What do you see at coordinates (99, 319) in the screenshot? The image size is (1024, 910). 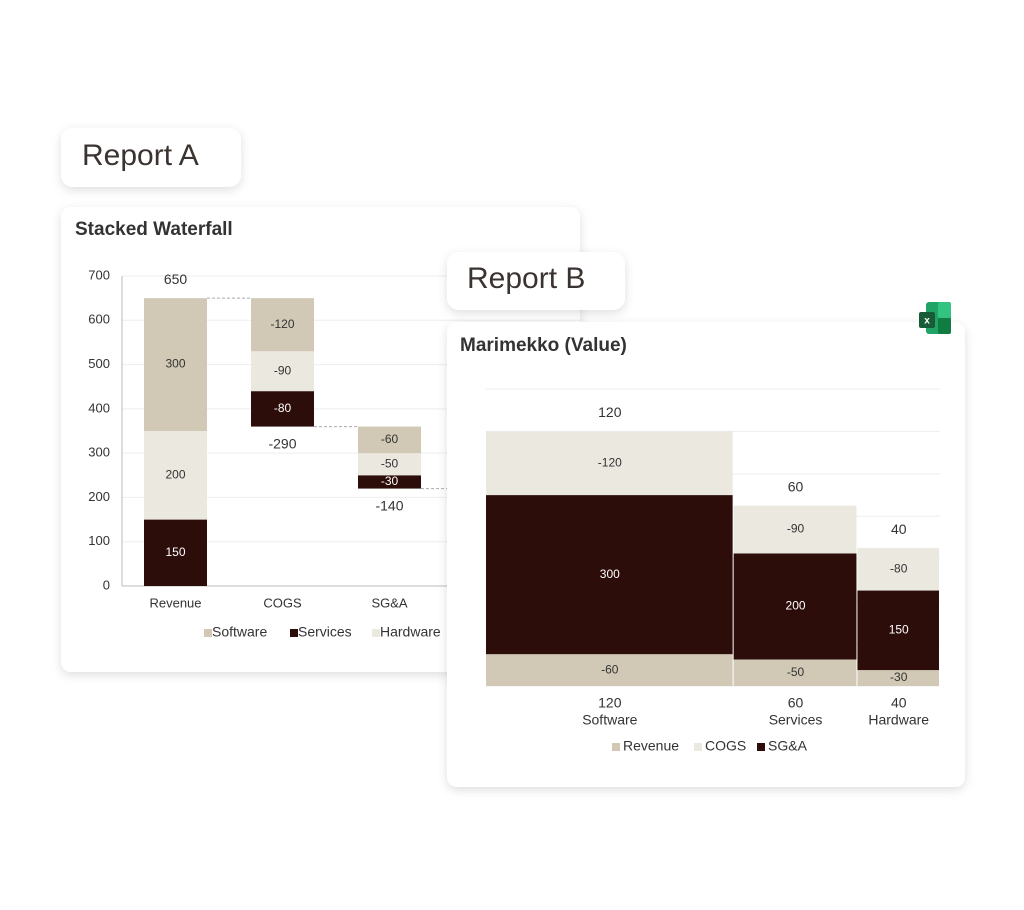 I see `y-tick-label: 600` at bounding box center [99, 319].